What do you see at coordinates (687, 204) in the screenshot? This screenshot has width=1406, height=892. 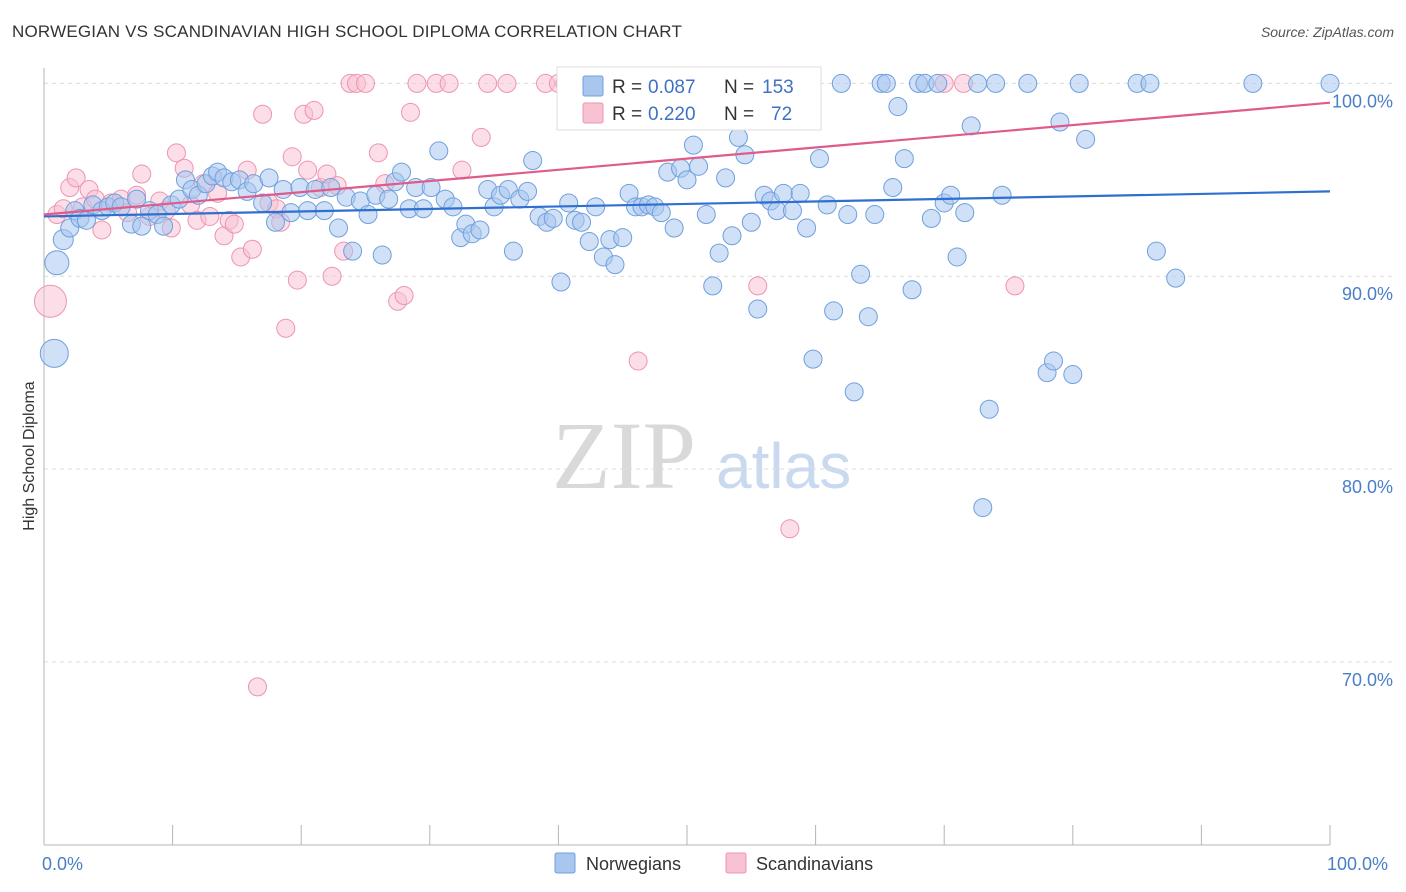 I see `norwegians-trend-line` at bounding box center [687, 204].